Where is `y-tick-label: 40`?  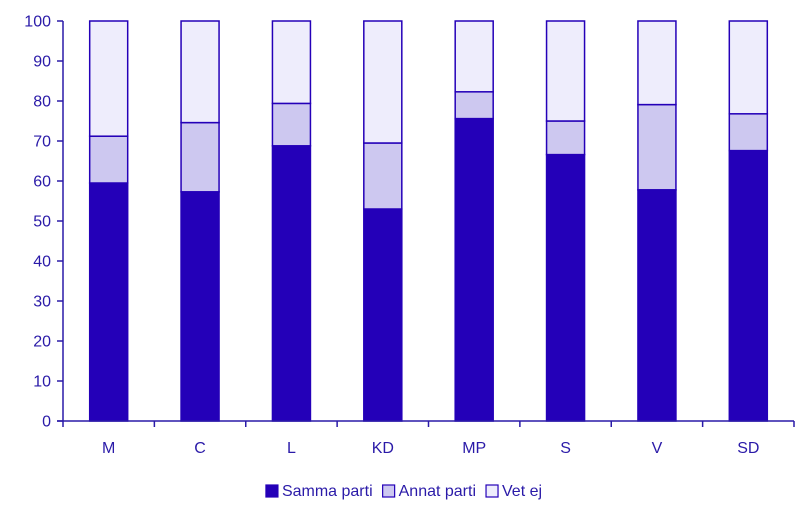
y-tick-label: 40 is located at coordinates (42, 262).